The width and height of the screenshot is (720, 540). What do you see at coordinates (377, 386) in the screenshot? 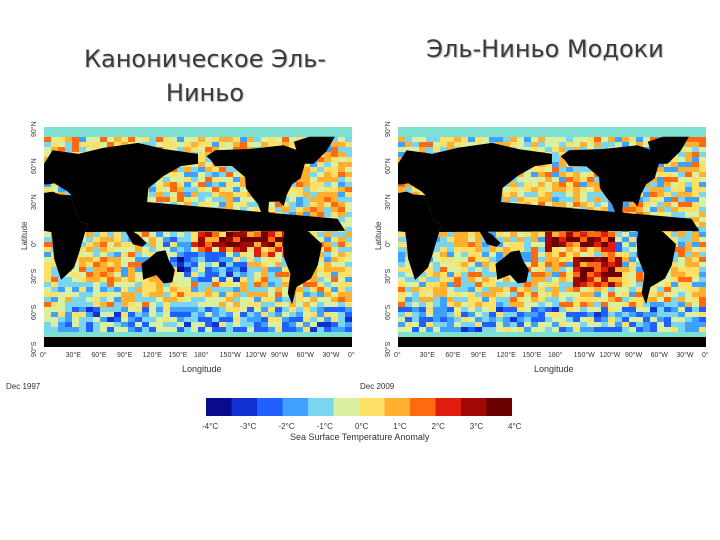
I see `date-right: Dec 2009` at bounding box center [377, 386].